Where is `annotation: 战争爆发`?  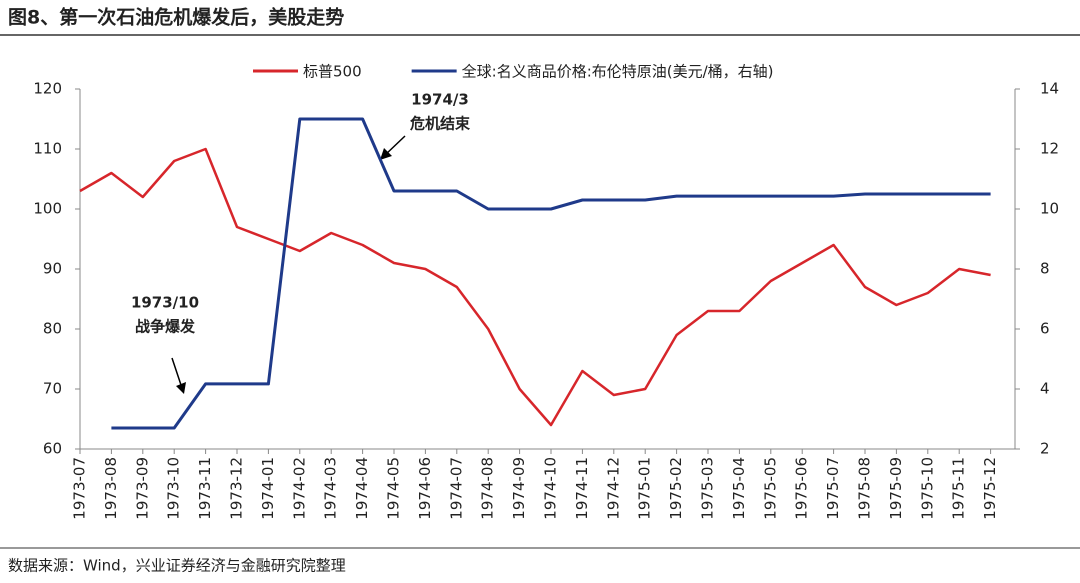
annotation: 战争爆发 is located at coordinates (165, 327).